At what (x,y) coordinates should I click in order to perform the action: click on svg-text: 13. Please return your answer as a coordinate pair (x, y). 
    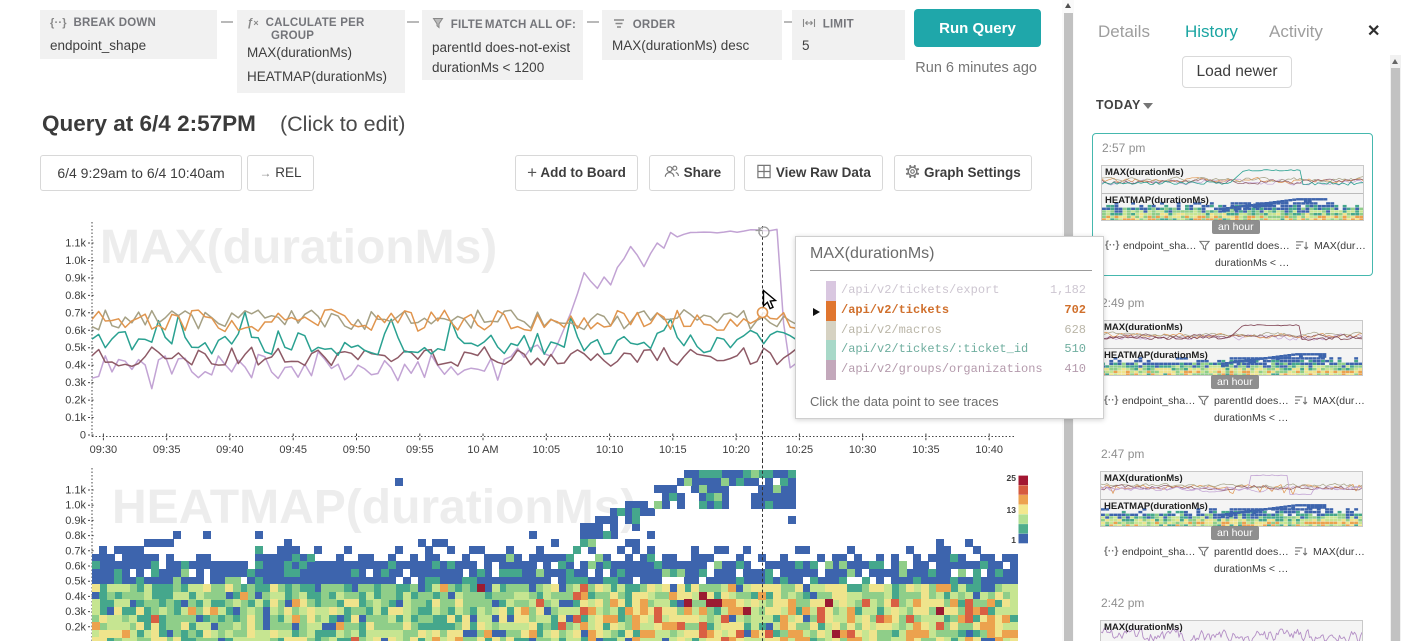
    Looking at the image, I should click on (1012, 510).